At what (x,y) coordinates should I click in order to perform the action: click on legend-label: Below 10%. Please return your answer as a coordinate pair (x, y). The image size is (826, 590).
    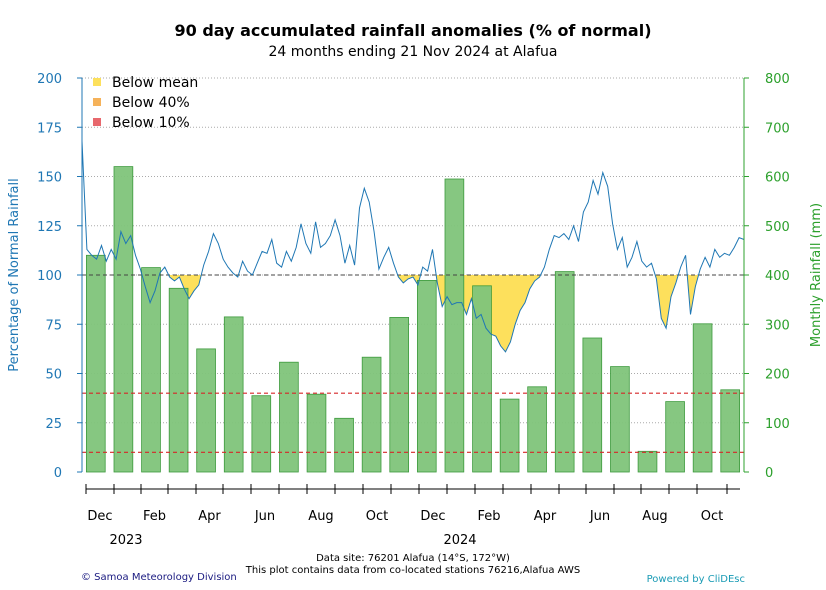
    Looking at the image, I should click on (151, 123).